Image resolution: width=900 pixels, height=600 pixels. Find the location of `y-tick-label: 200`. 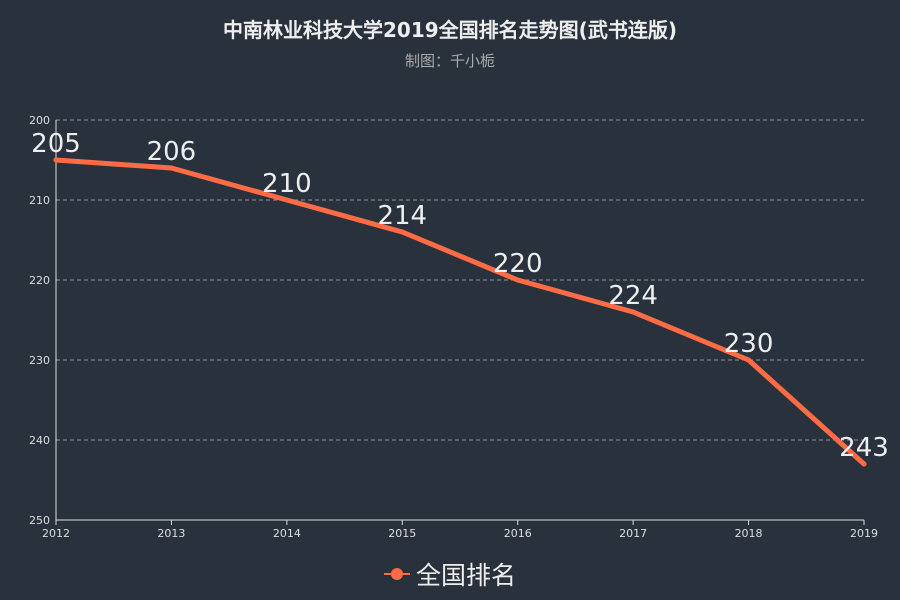

y-tick-label: 200 is located at coordinates (39, 120).